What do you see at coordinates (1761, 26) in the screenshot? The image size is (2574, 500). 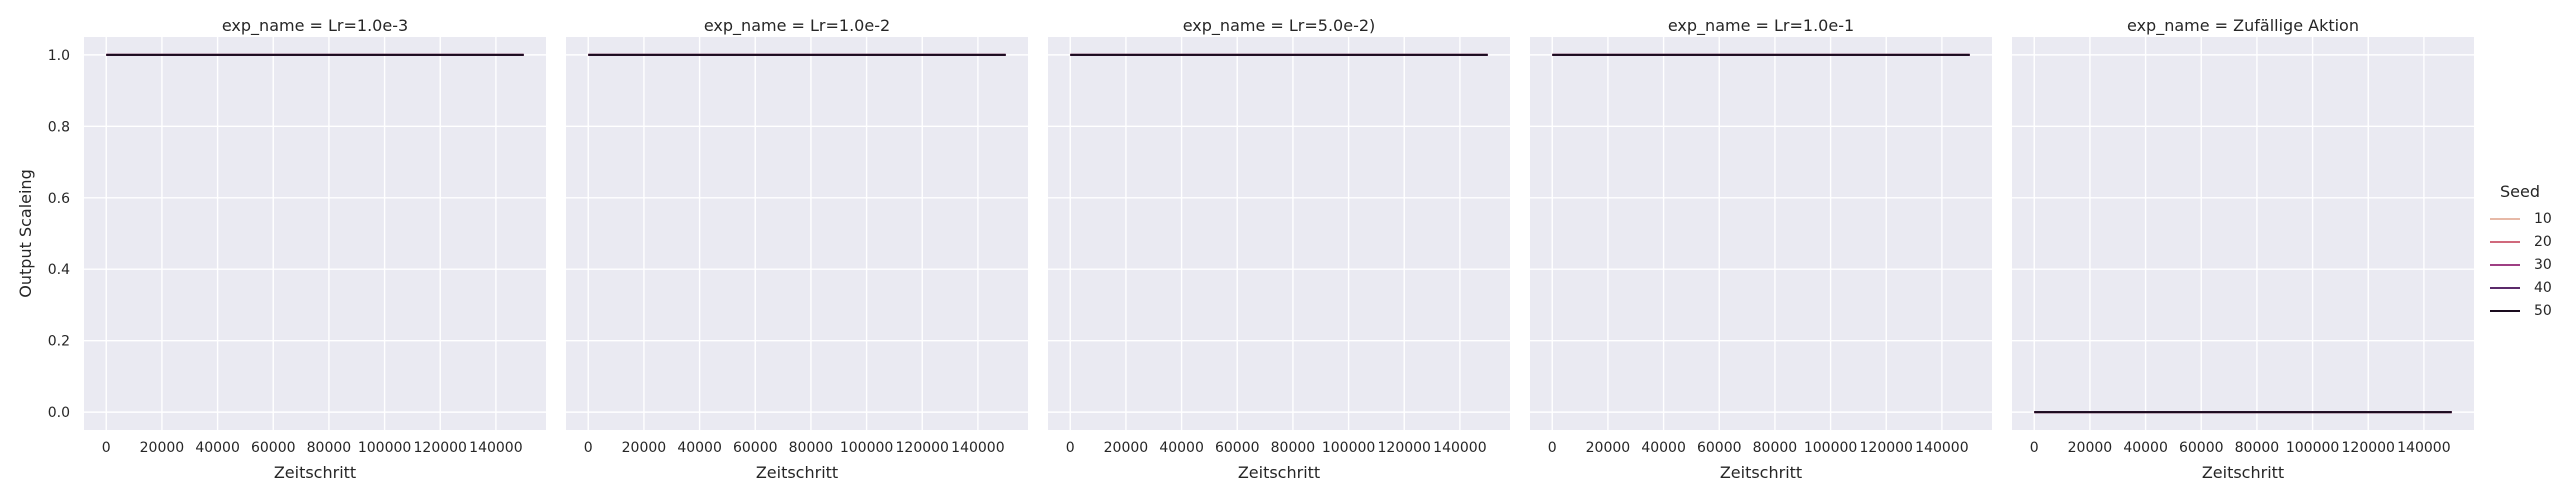 I see `panel-title: exp_name = Lr=1.0e-1` at bounding box center [1761, 26].